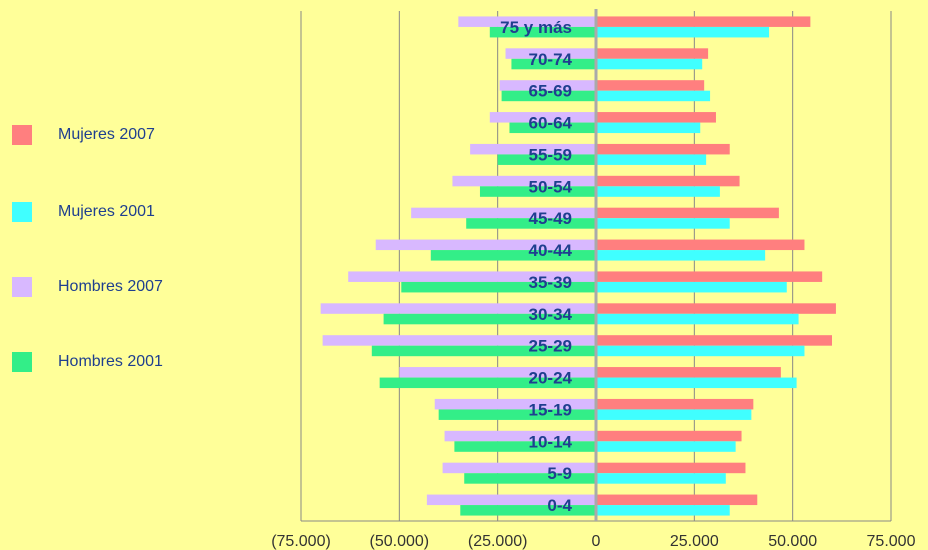 The width and height of the screenshot is (928, 550). I want to click on category-label: 0-4, so click(559, 505).